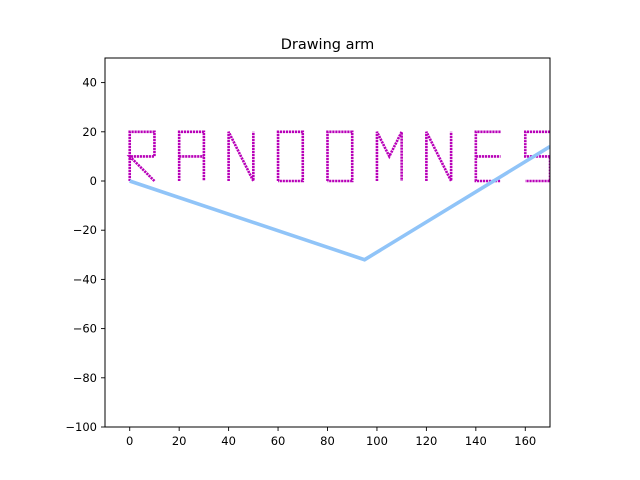 The image size is (640, 480). Describe the element at coordinates (89, 83) in the screenshot. I see `y-tick-label: 40` at that location.